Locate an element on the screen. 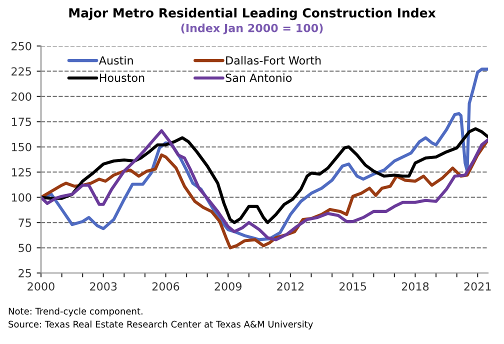 This screenshot has width=504, height=344. x-tick-label: 2021 is located at coordinates (477, 286).